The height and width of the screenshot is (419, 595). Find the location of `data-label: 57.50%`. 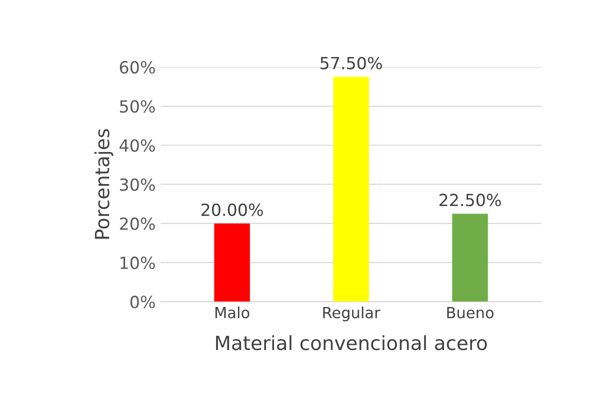

data-label: 57.50% is located at coordinates (351, 63).